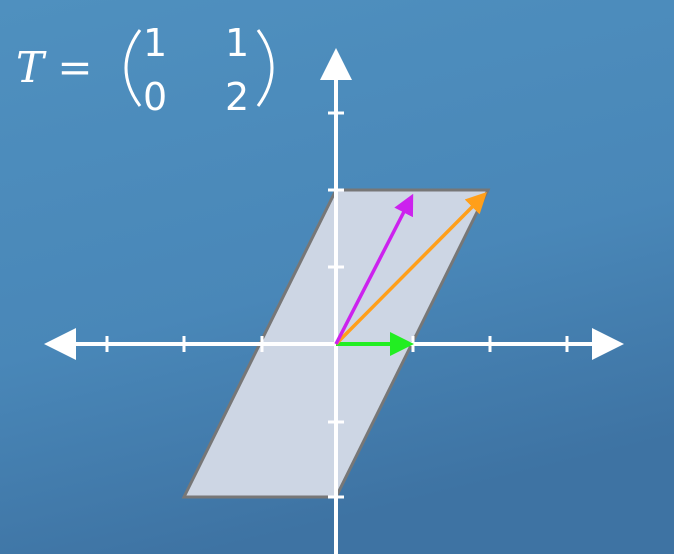 The width and height of the screenshot is (674, 554). Describe the element at coordinates (265, 68) in the screenshot. I see `paren-right` at that location.